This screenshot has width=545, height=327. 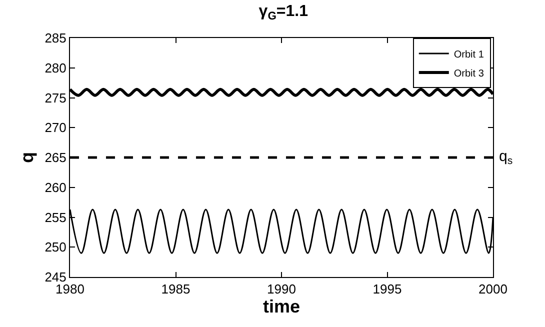 What do you see at coordinates (506, 158) in the screenshot?
I see `ref-line-label: q$_{s}$` at bounding box center [506, 158].